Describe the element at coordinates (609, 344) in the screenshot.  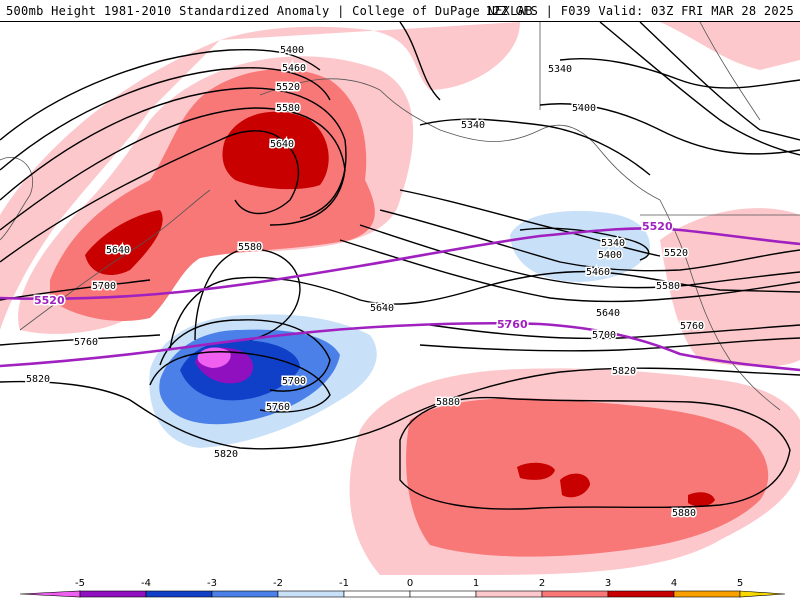
I see `contour-5760-coast` at that location.